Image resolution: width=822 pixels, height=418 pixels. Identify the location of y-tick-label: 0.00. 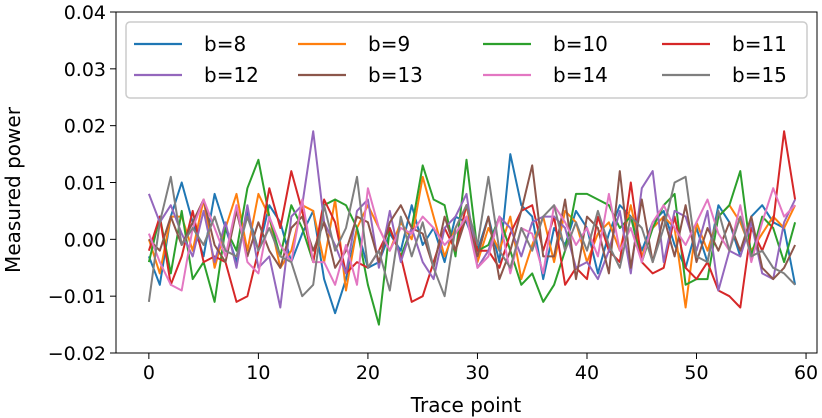
(85, 240).